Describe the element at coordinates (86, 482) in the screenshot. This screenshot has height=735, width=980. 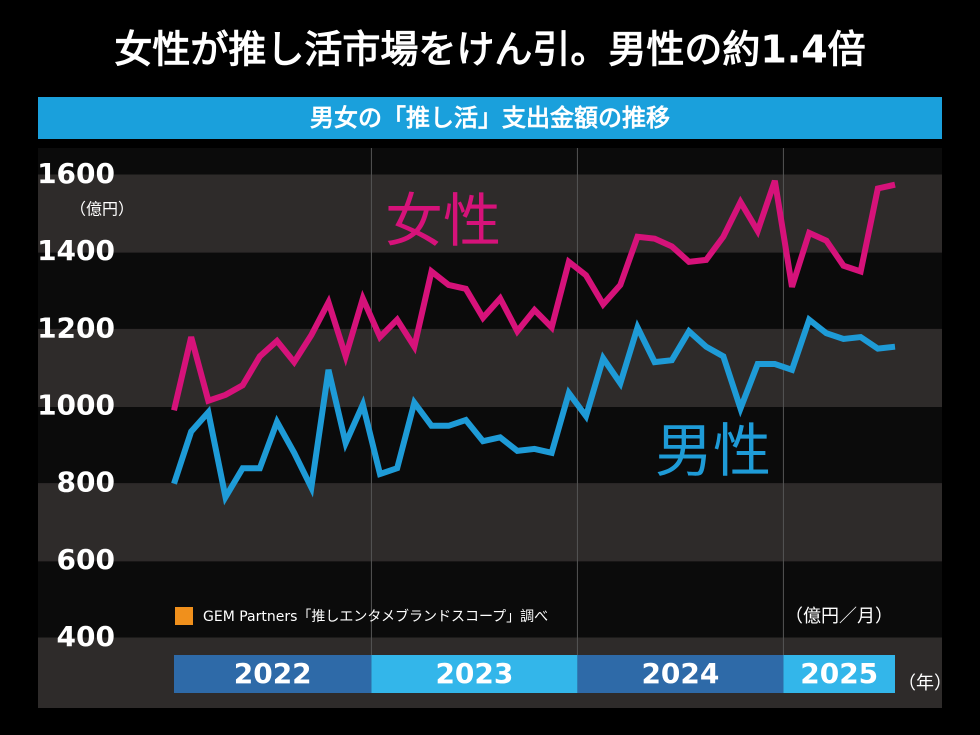
I see `y-tick-label: 800` at that location.